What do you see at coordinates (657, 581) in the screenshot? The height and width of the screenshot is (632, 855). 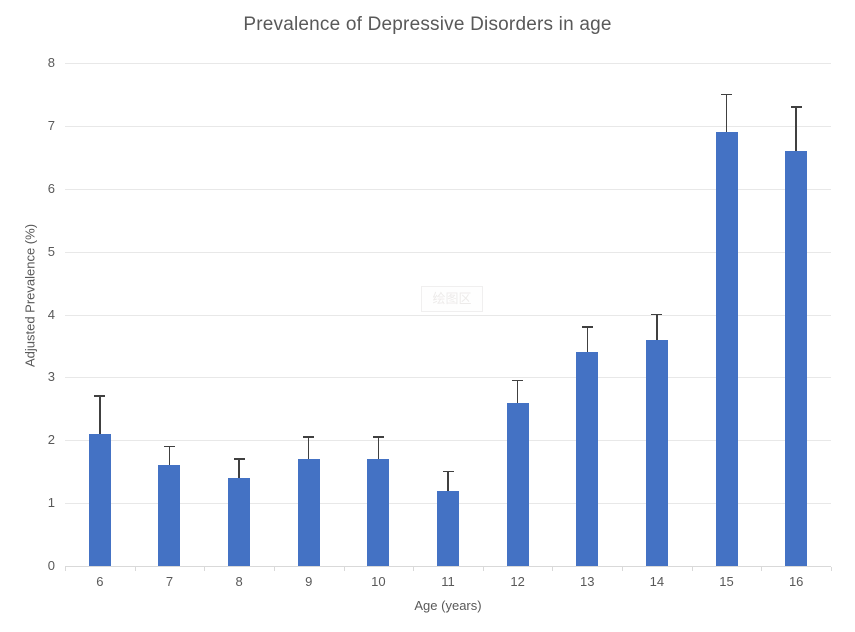 I see `x-tick-label-14: 14` at bounding box center [657, 581].